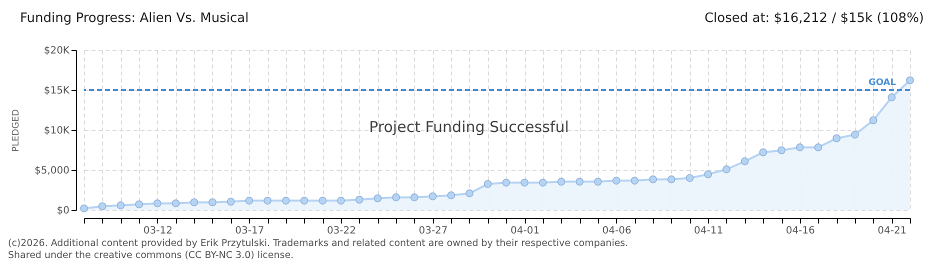  What do you see at coordinates (433, 231) in the screenshot?
I see `x-tick-label: 03-27` at bounding box center [433, 231].